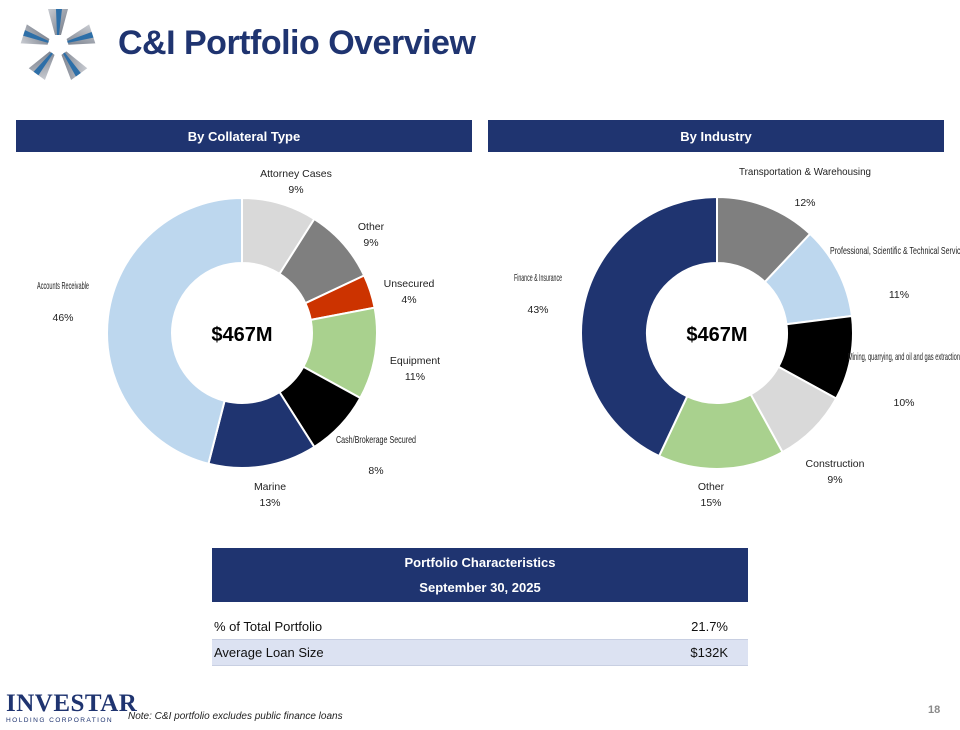 The image size is (960, 730). What do you see at coordinates (60, 720) in the screenshot?
I see `brand-subtitle: HOLDING CORPORATION` at bounding box center [60, 720].